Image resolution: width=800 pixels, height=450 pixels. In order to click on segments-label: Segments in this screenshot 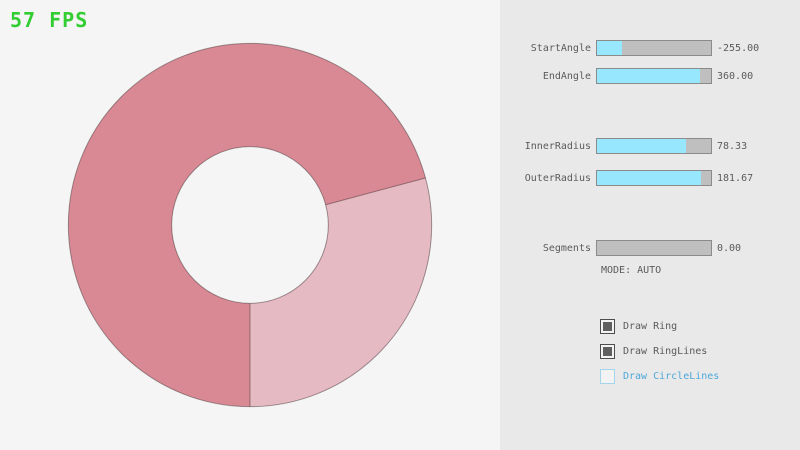, I will do `click(566, 248)`.